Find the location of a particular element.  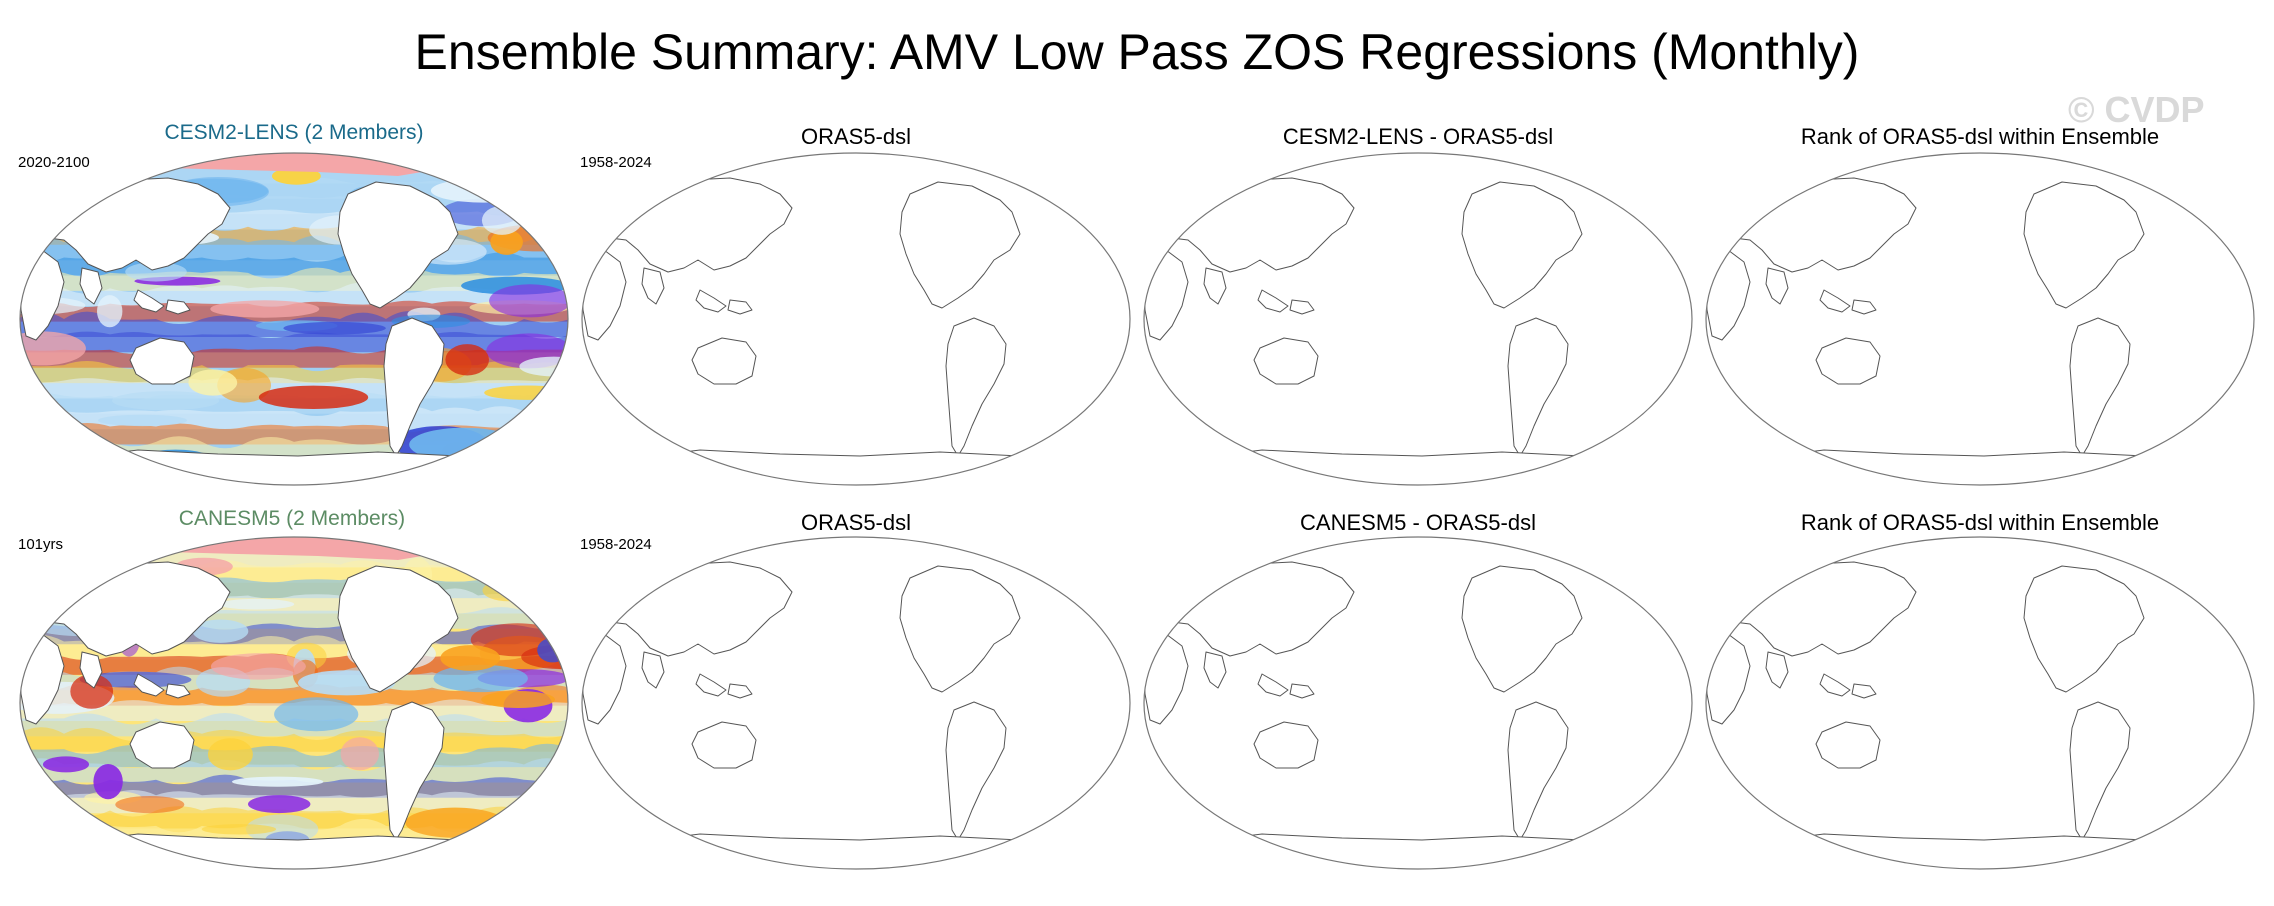

panel-title-oras5-row1: ORAS5-dsl is located at coordinates (856, 136).